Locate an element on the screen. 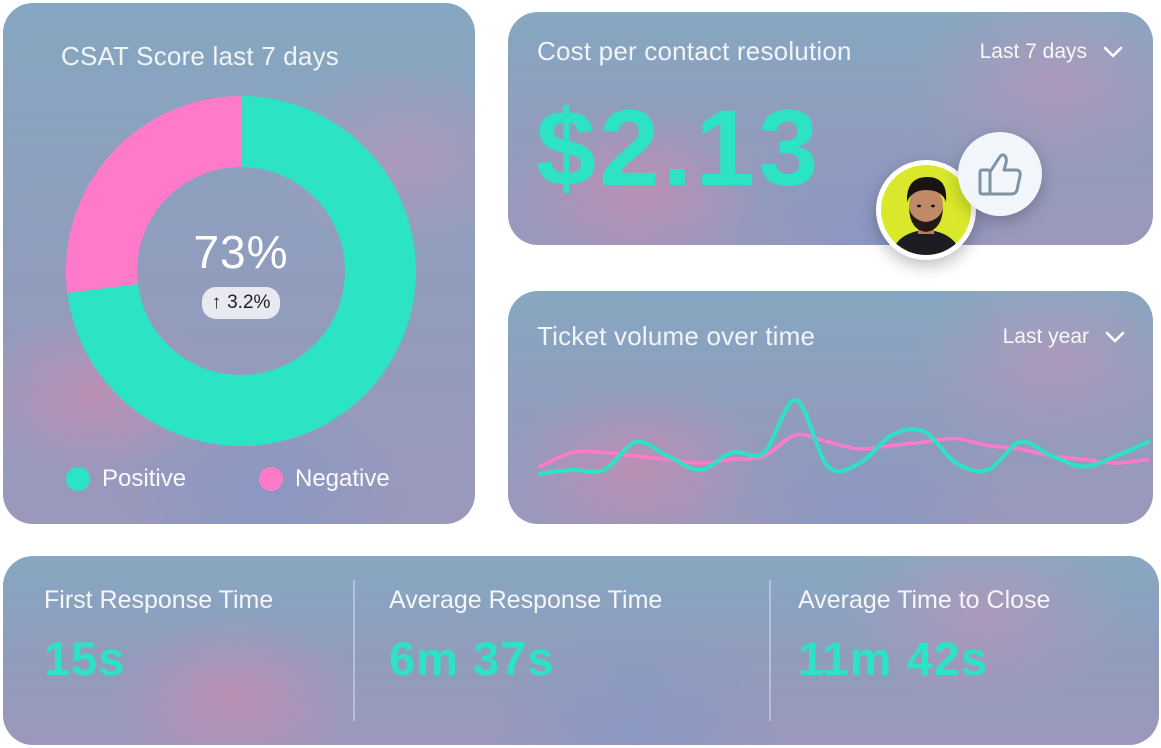  metric-value: 15s is located at coordinates (85, 658).